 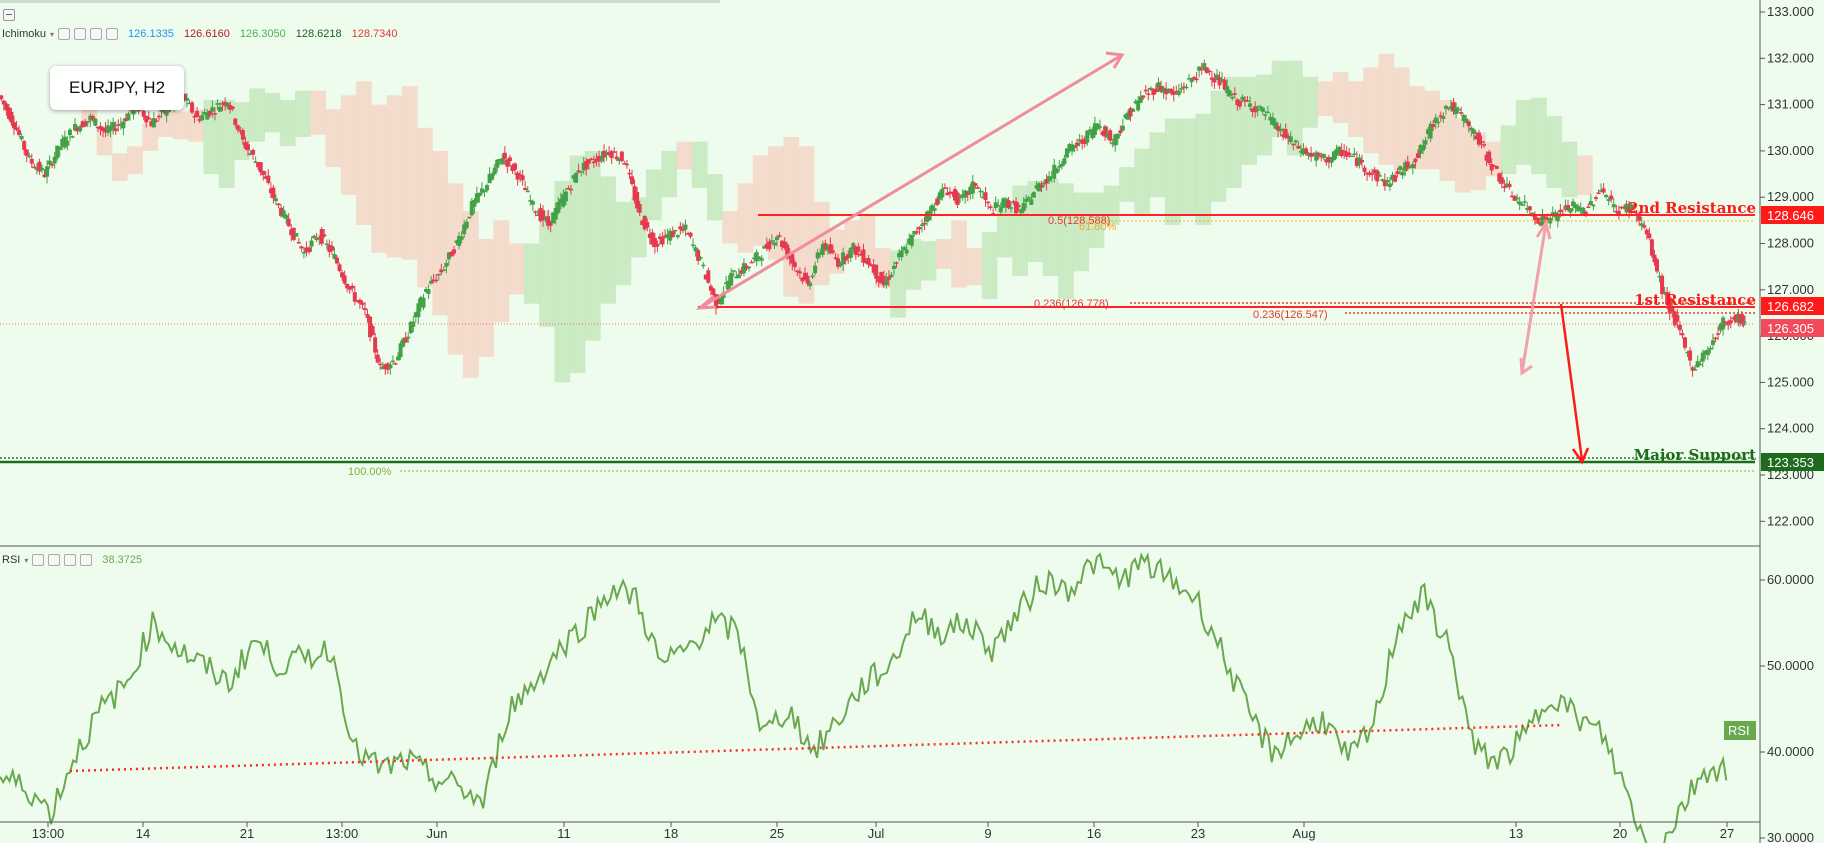 What do you see at coordinates (24, 34) in the screenshot?
I see `ichimoku-name: Ichimoku` at bounding box center [24, 34].